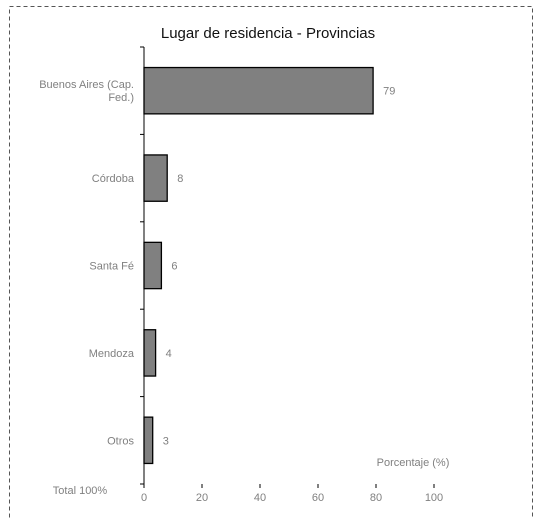  I want to click on x-axis-title: Porcentaje (%), so click(413, 463).